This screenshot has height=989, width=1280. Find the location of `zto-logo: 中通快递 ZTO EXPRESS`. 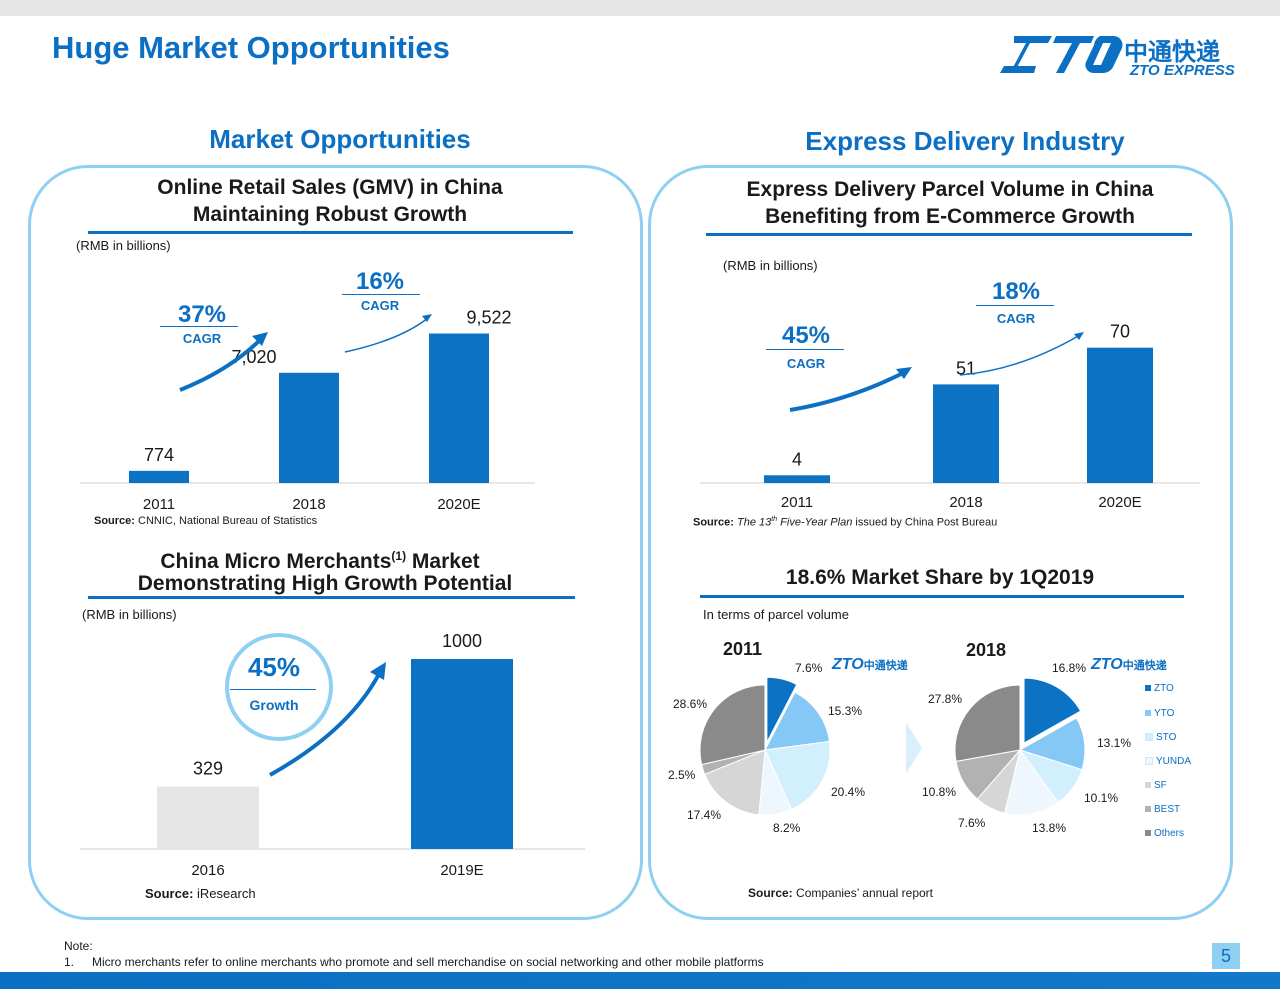

zto-logo: 中通快递 ZTO EXPRESS is located at coordinates (1122, 57).